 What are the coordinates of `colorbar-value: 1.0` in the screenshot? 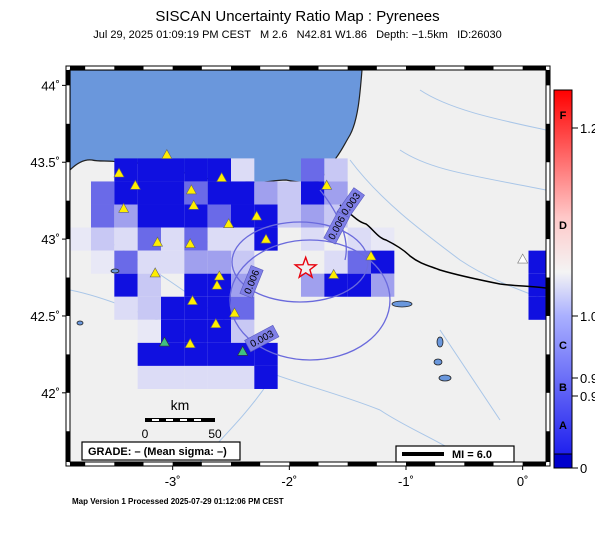 It's located at (587, 316).